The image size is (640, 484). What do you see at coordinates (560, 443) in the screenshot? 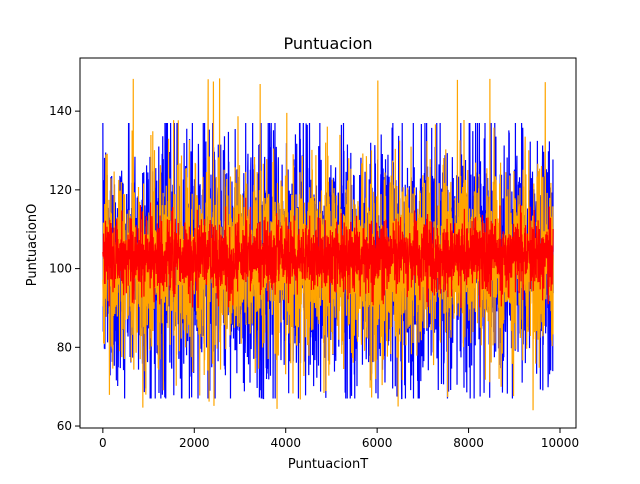
I see `x-tick-label: 10000` at bounding box center [560, 443].